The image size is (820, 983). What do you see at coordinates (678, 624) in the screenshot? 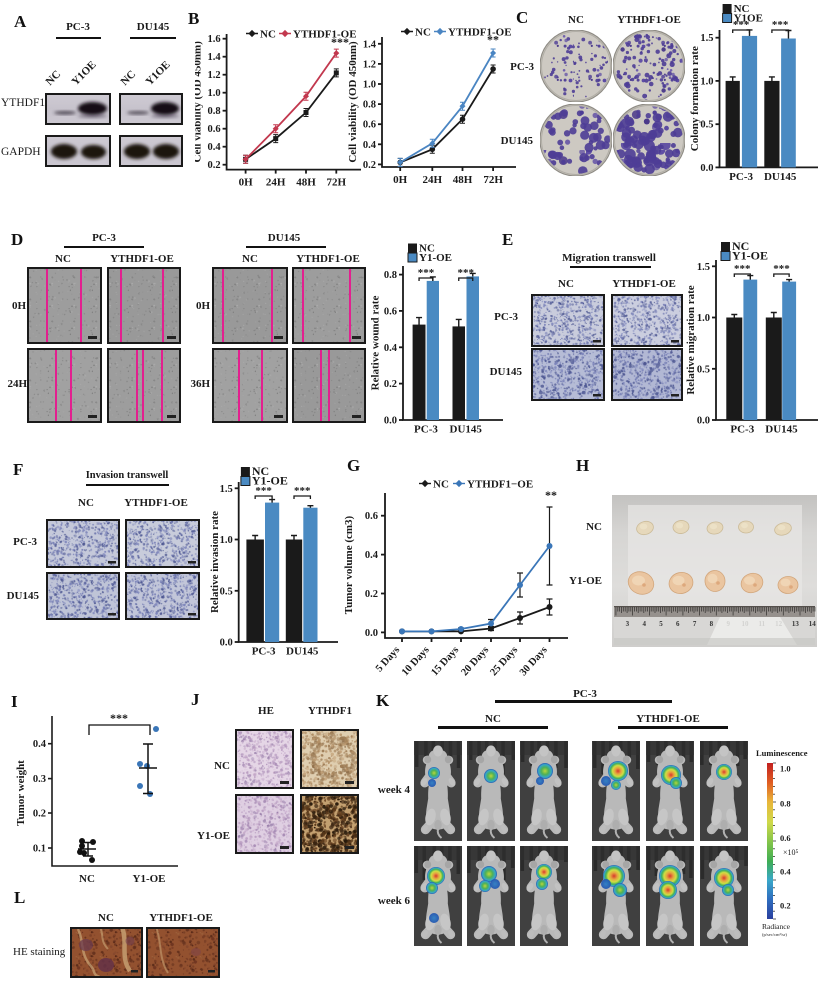
I see `svg-text: 6` at bounding box center [678, 624].